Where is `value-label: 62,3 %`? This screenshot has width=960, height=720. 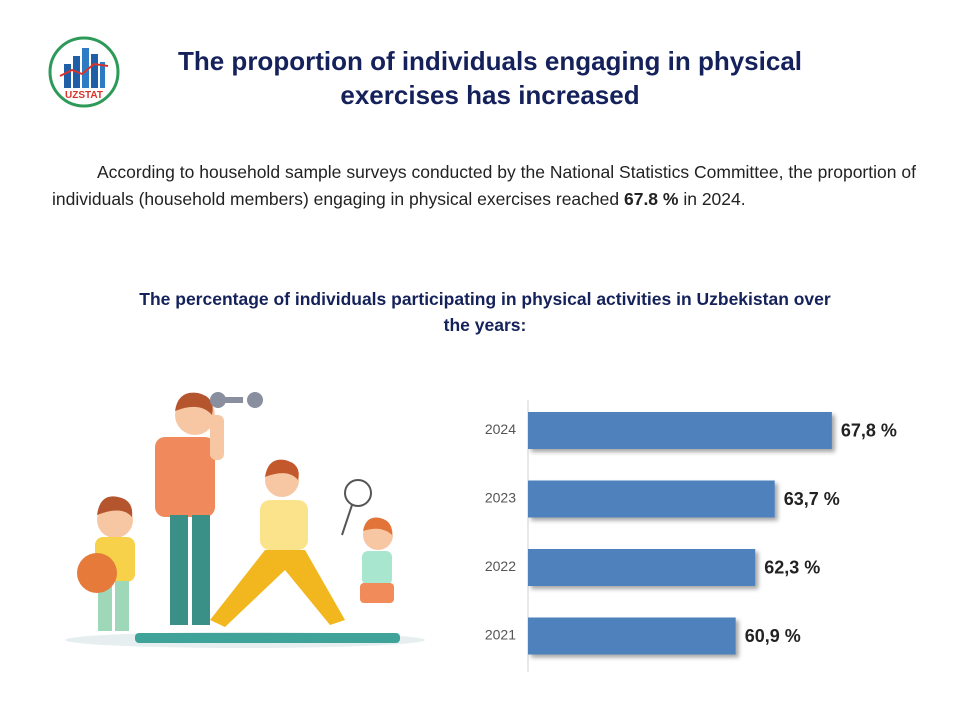
value-label: 62,3 % is located at coordinates (792, 567).